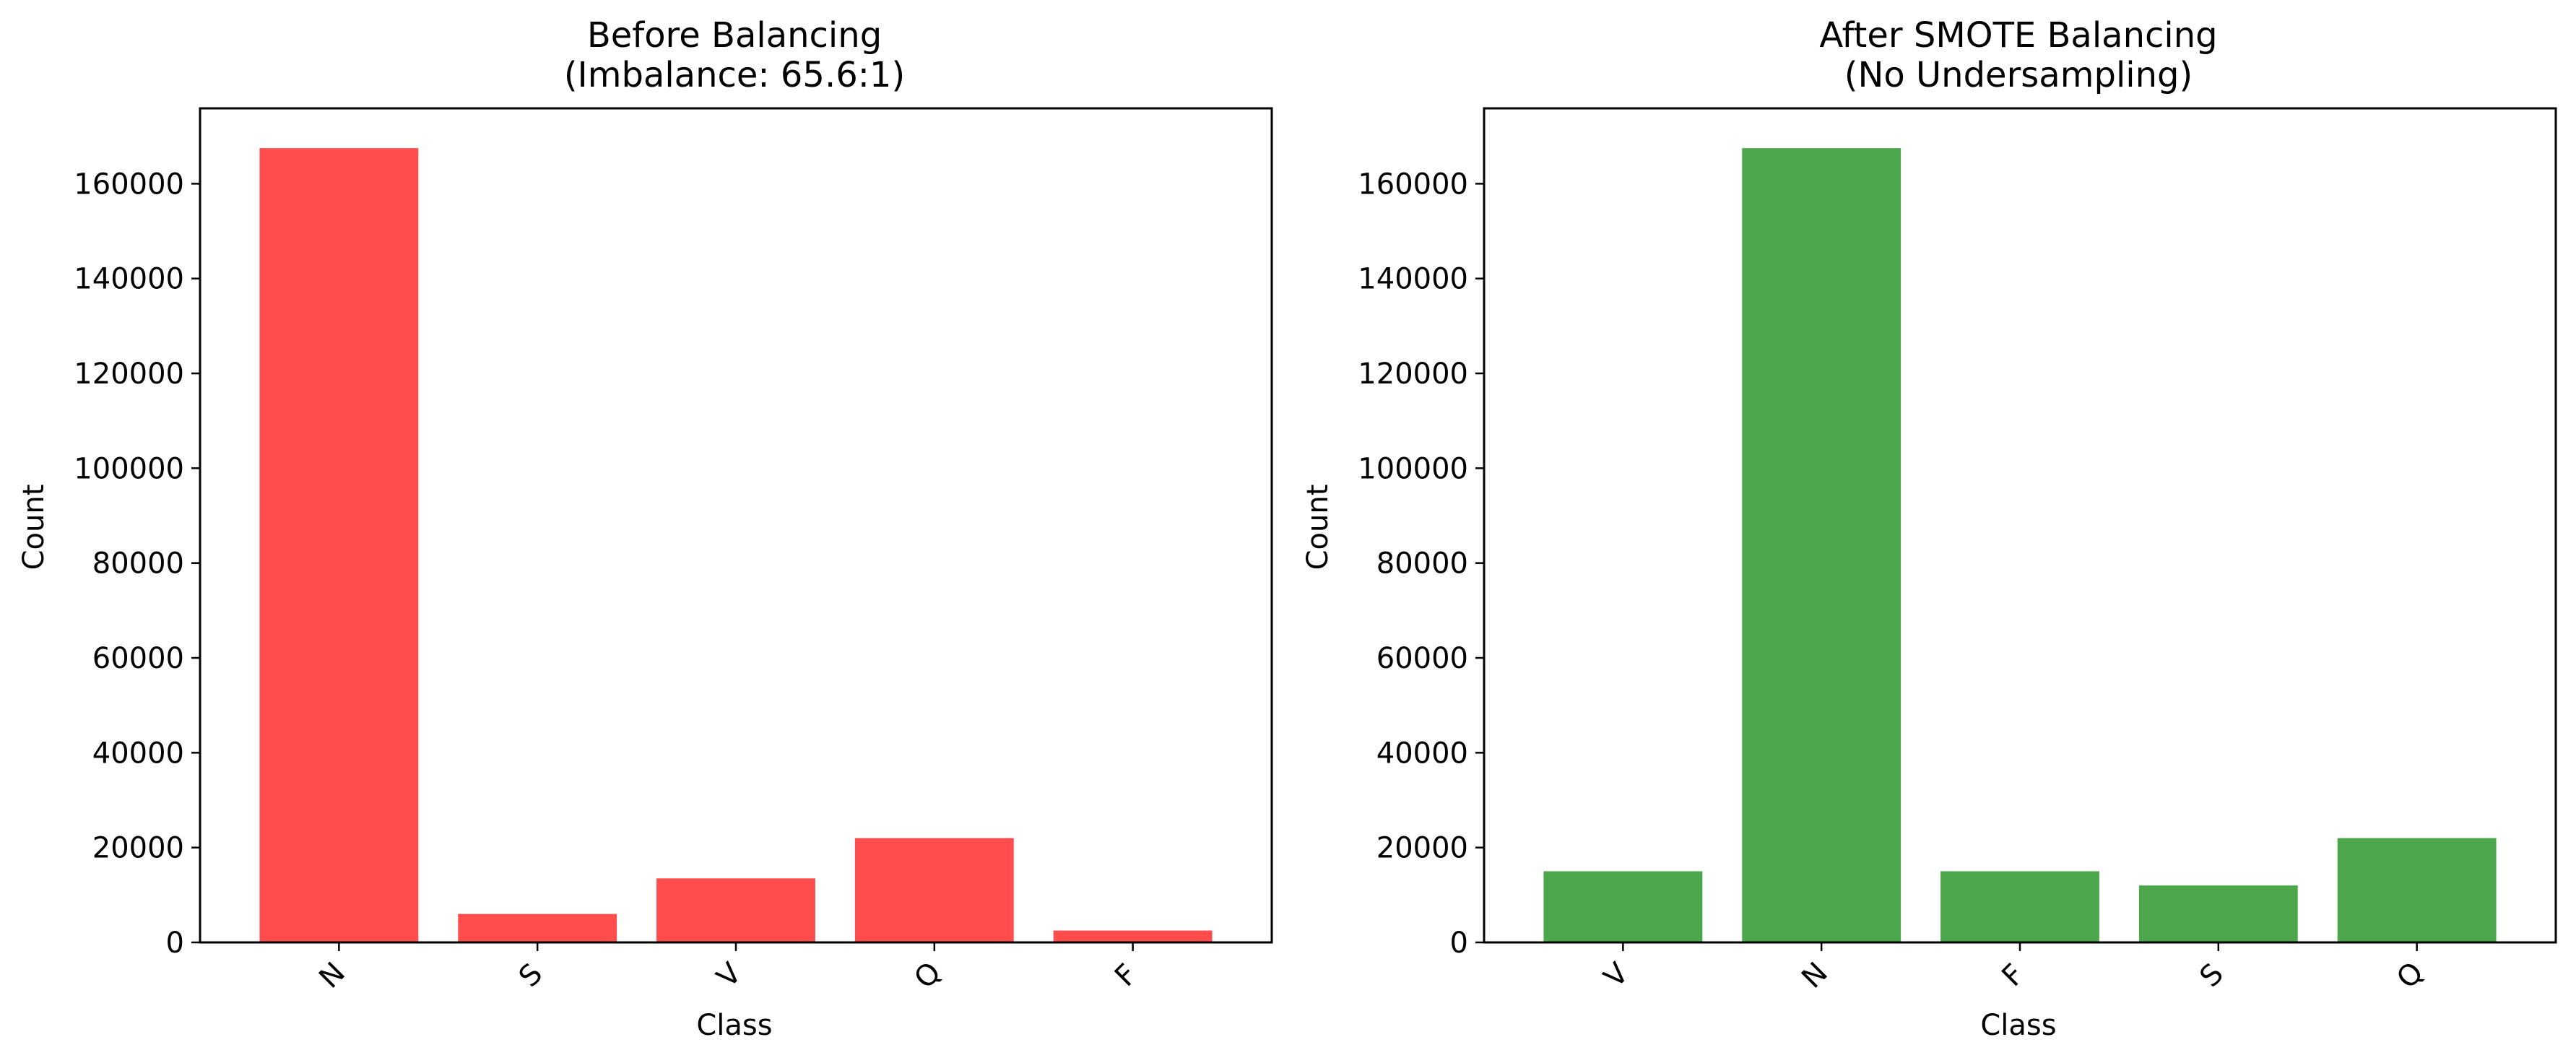 This screenshot has height=1063, width=2576. What do you see at coordinates (2018, 36) in the screenshot?
I see `chart-title-line-1: After SMOTE Balancing` at bounding box center [2018, 36].